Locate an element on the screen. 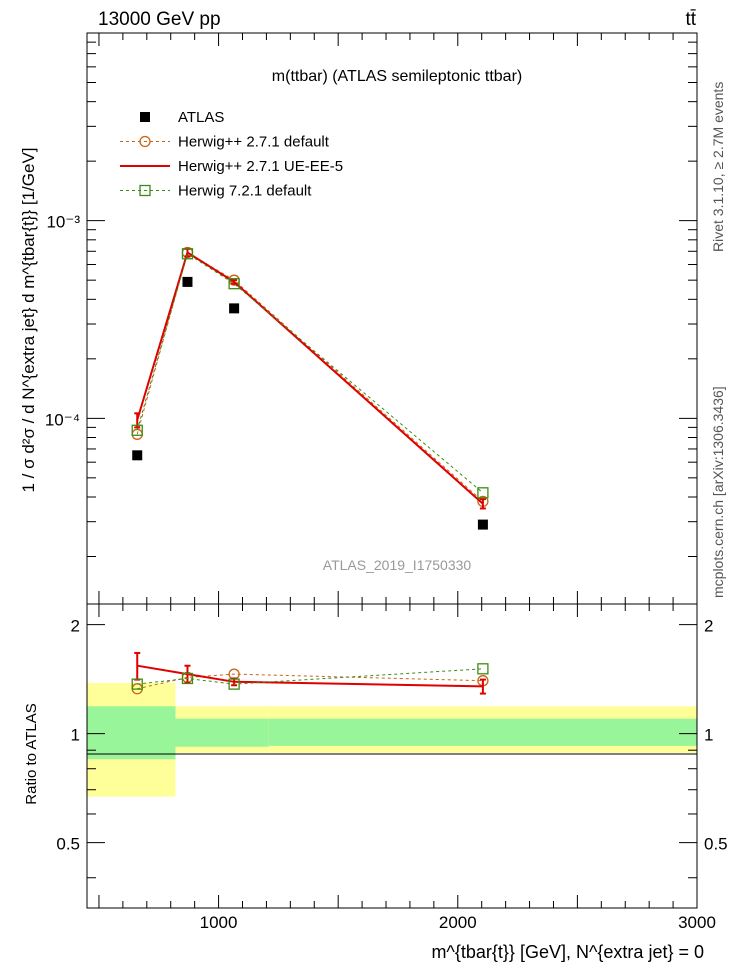  ratio-y-axis-label: Ratio to ATLAS is located at coordinates (31, 753).